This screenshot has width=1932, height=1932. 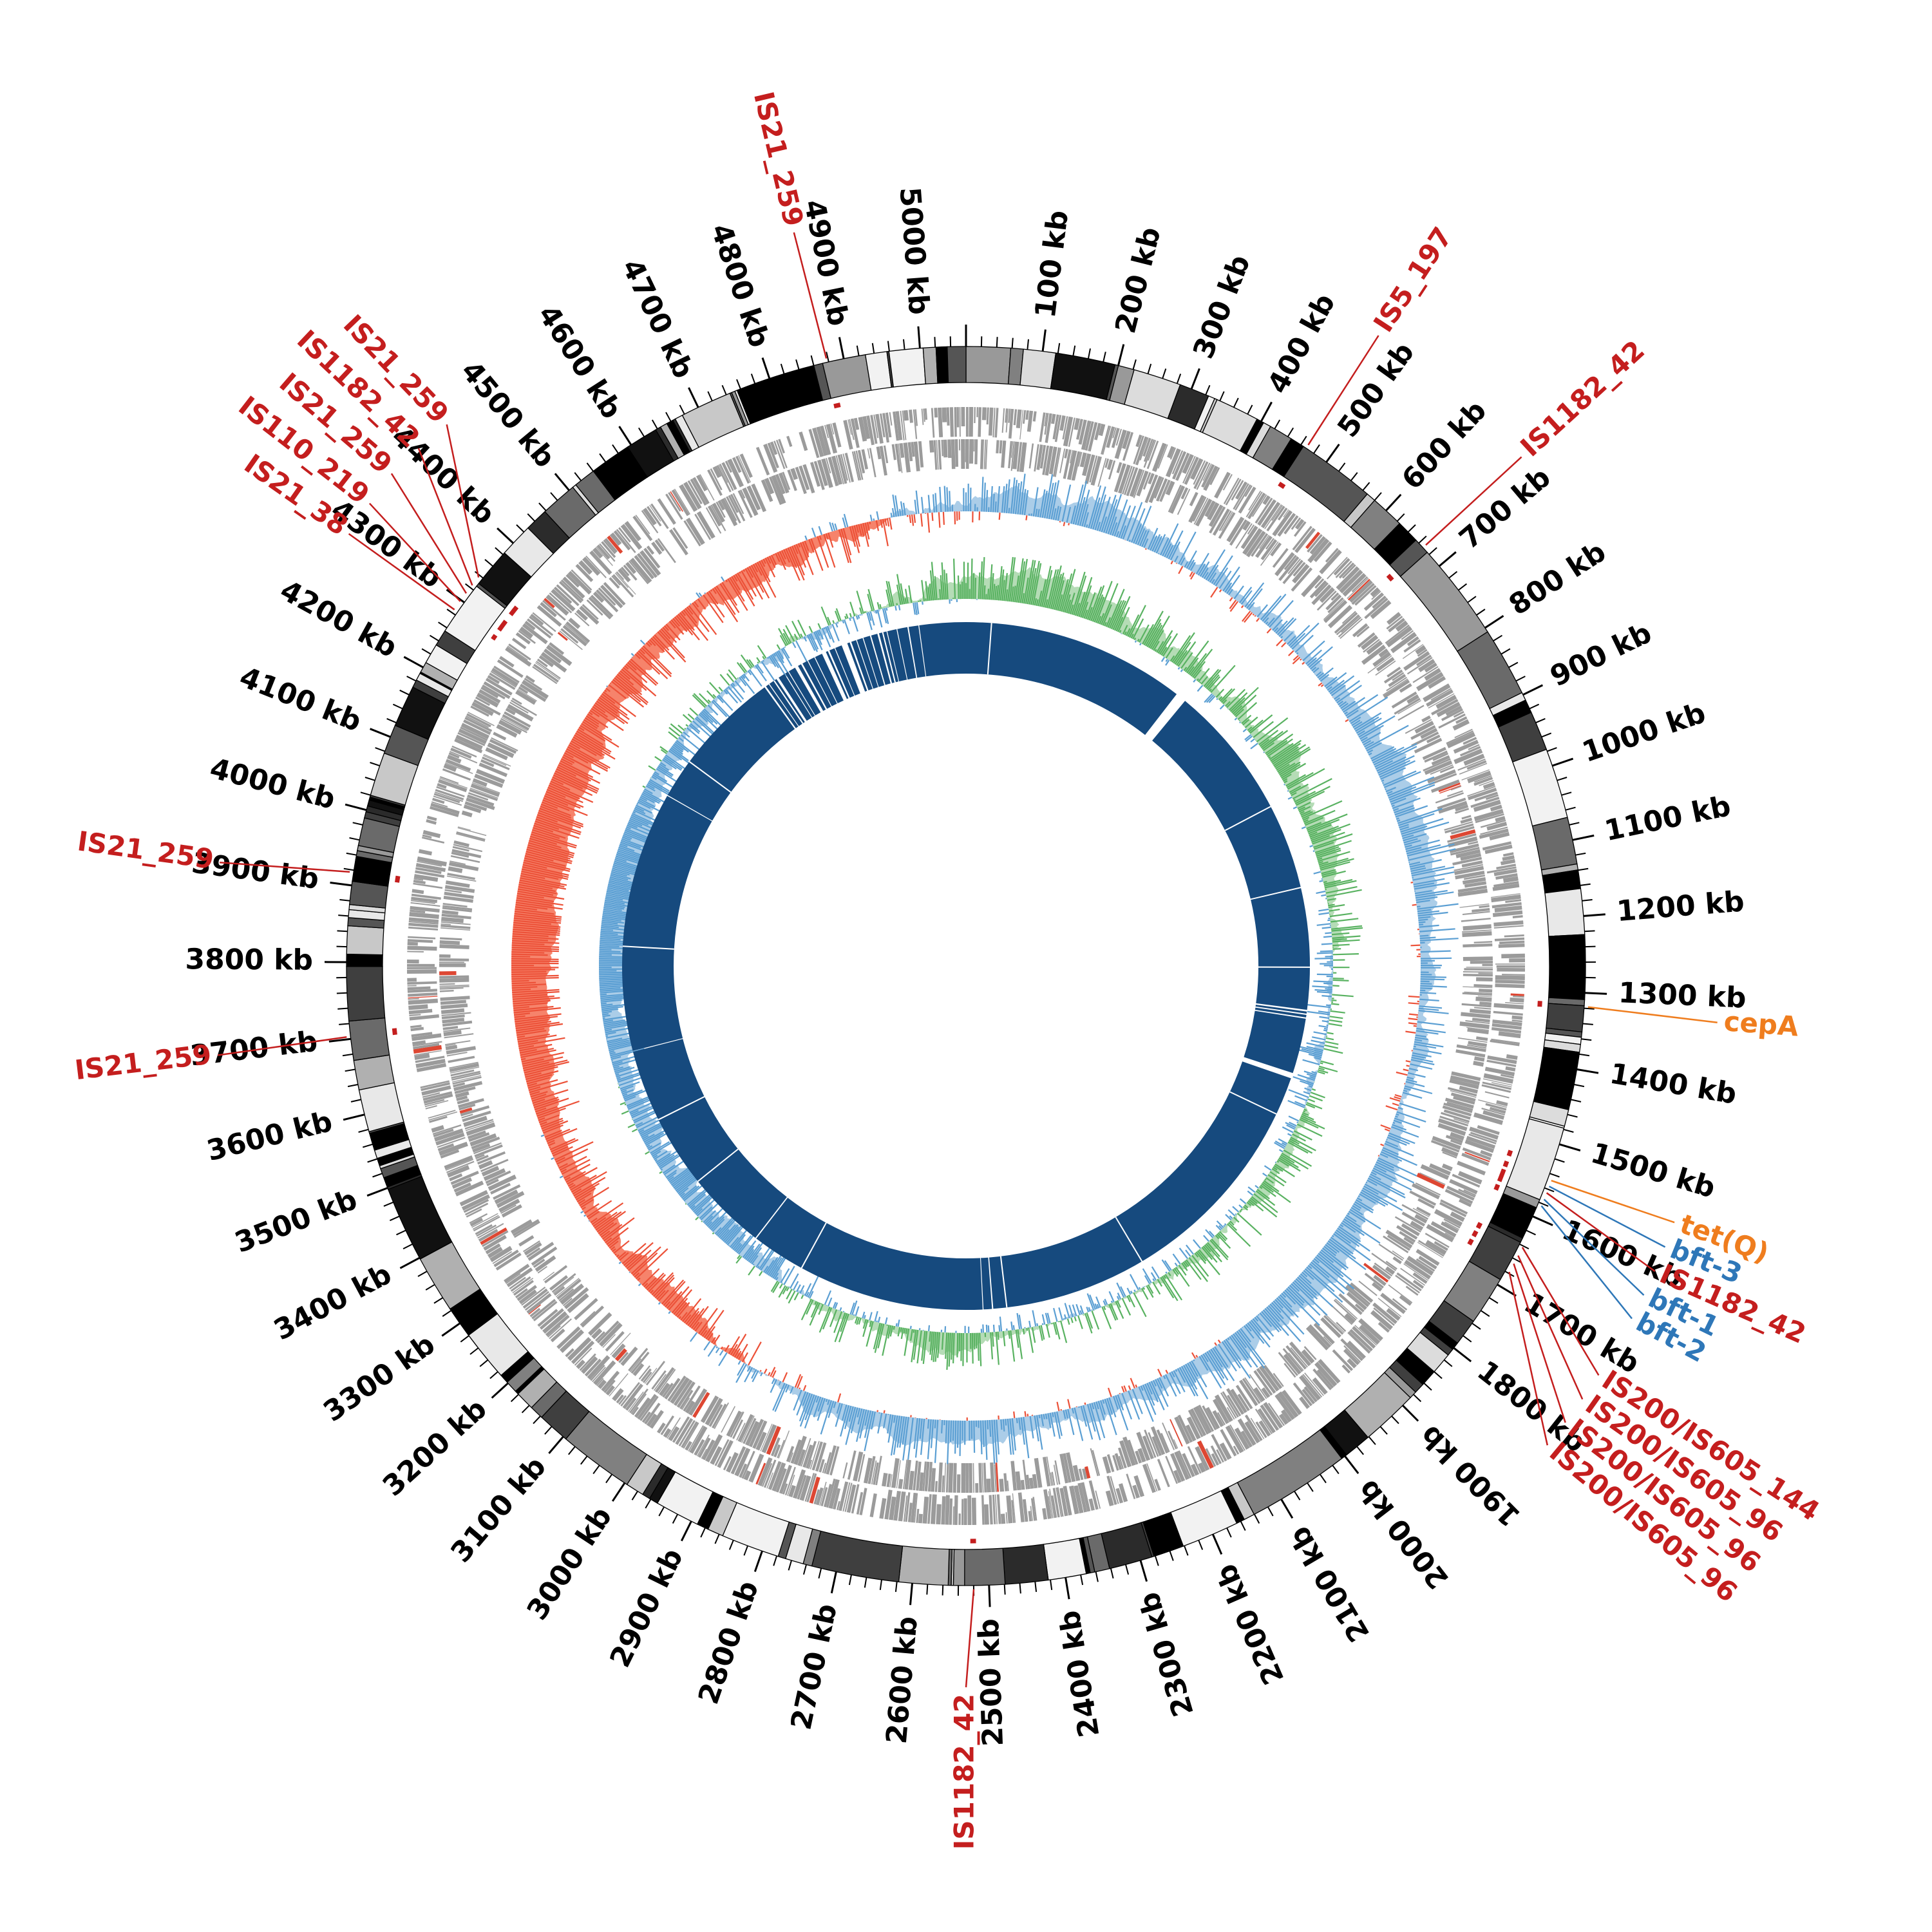 I want to click on axis-tick-label: 4000 kb, so click(x=273, y=784).